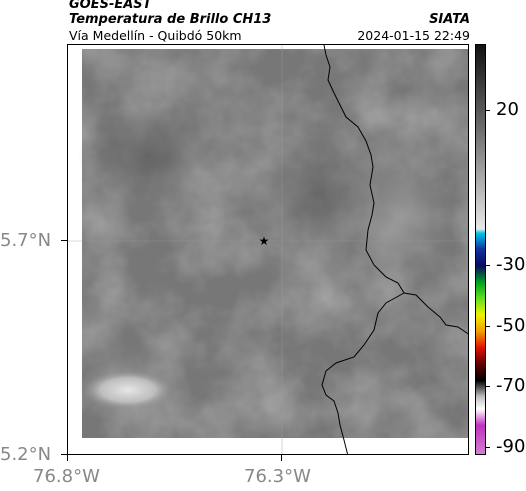 This screenshot has width=526, height=491. What do you see at coordinates (26, 240) in the screenshot?
I see `lat-tick-1: 5.7°N` at bounding box center [26, 240].